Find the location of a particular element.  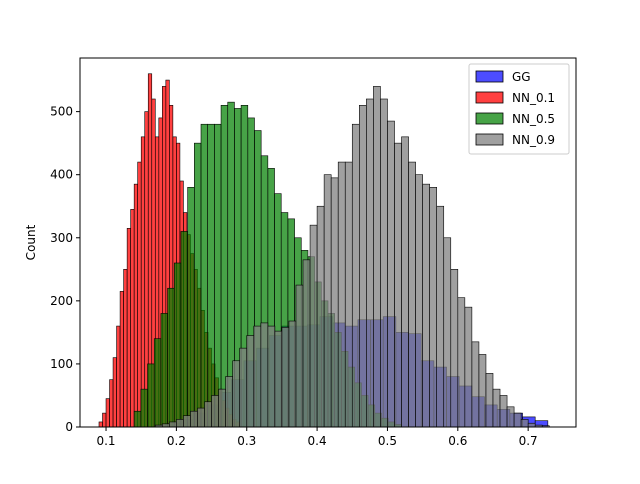

bar-NN_0.5-4 is located at coordinates (164, 370).